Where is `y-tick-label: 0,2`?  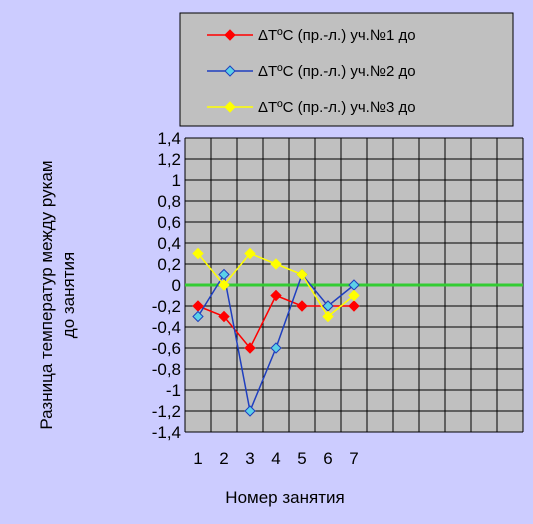
y-tick-label: 0,2 is located at coordinates (169, 264).